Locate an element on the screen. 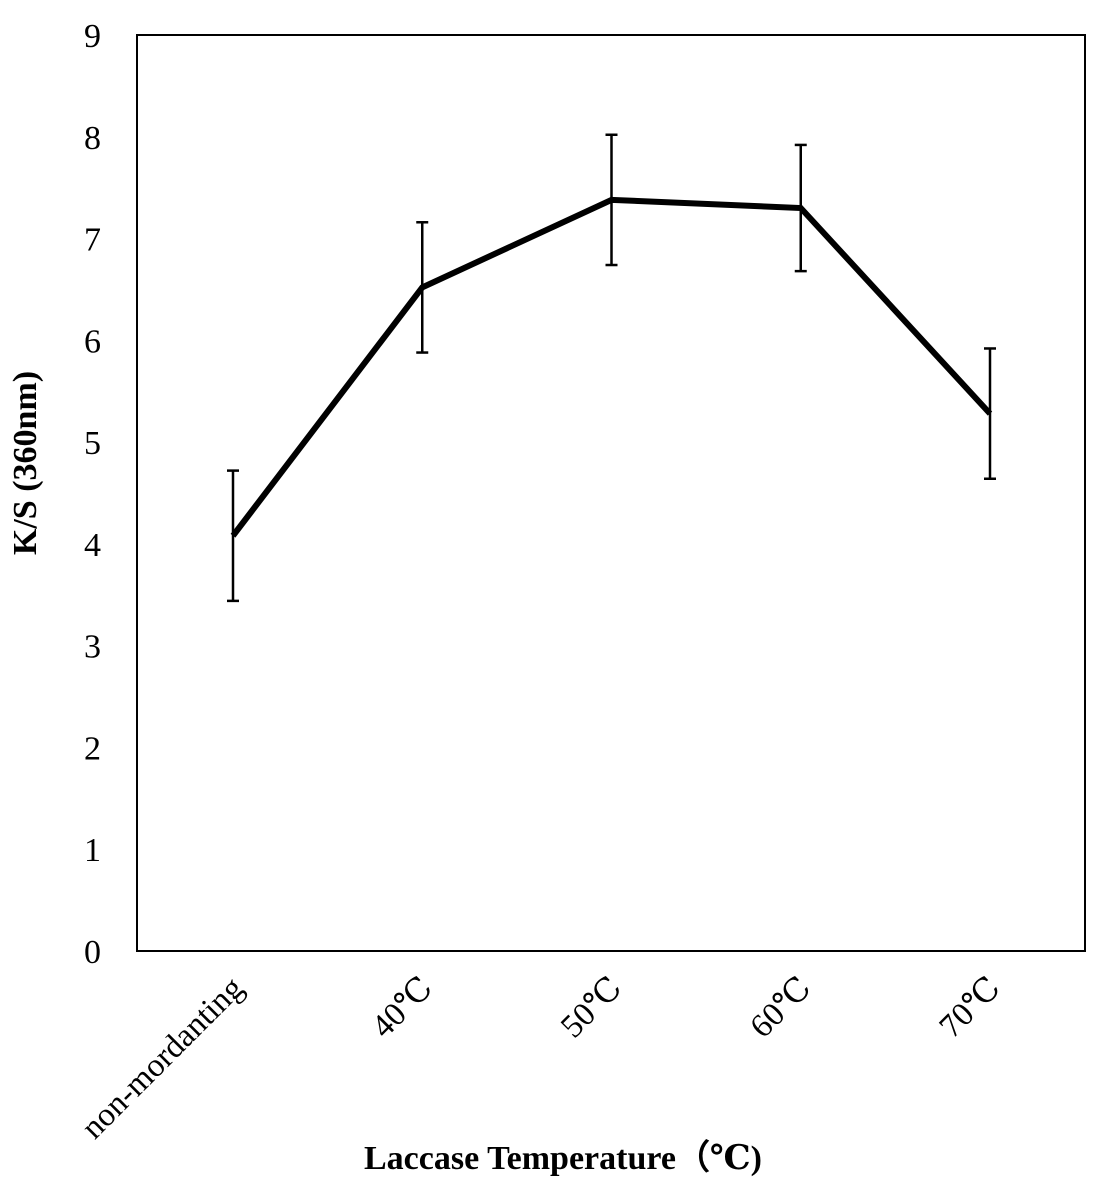 This screenshot has height=1203, width=1102. x-tick-label: non-mordanting is located at coordinates (163, 1058).